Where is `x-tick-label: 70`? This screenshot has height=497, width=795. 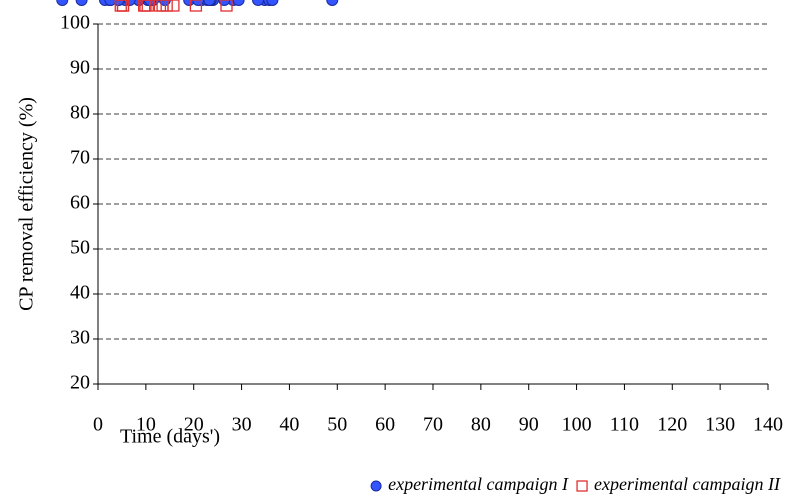
x-tick-label: 70 is located at coordinates (433, 425).